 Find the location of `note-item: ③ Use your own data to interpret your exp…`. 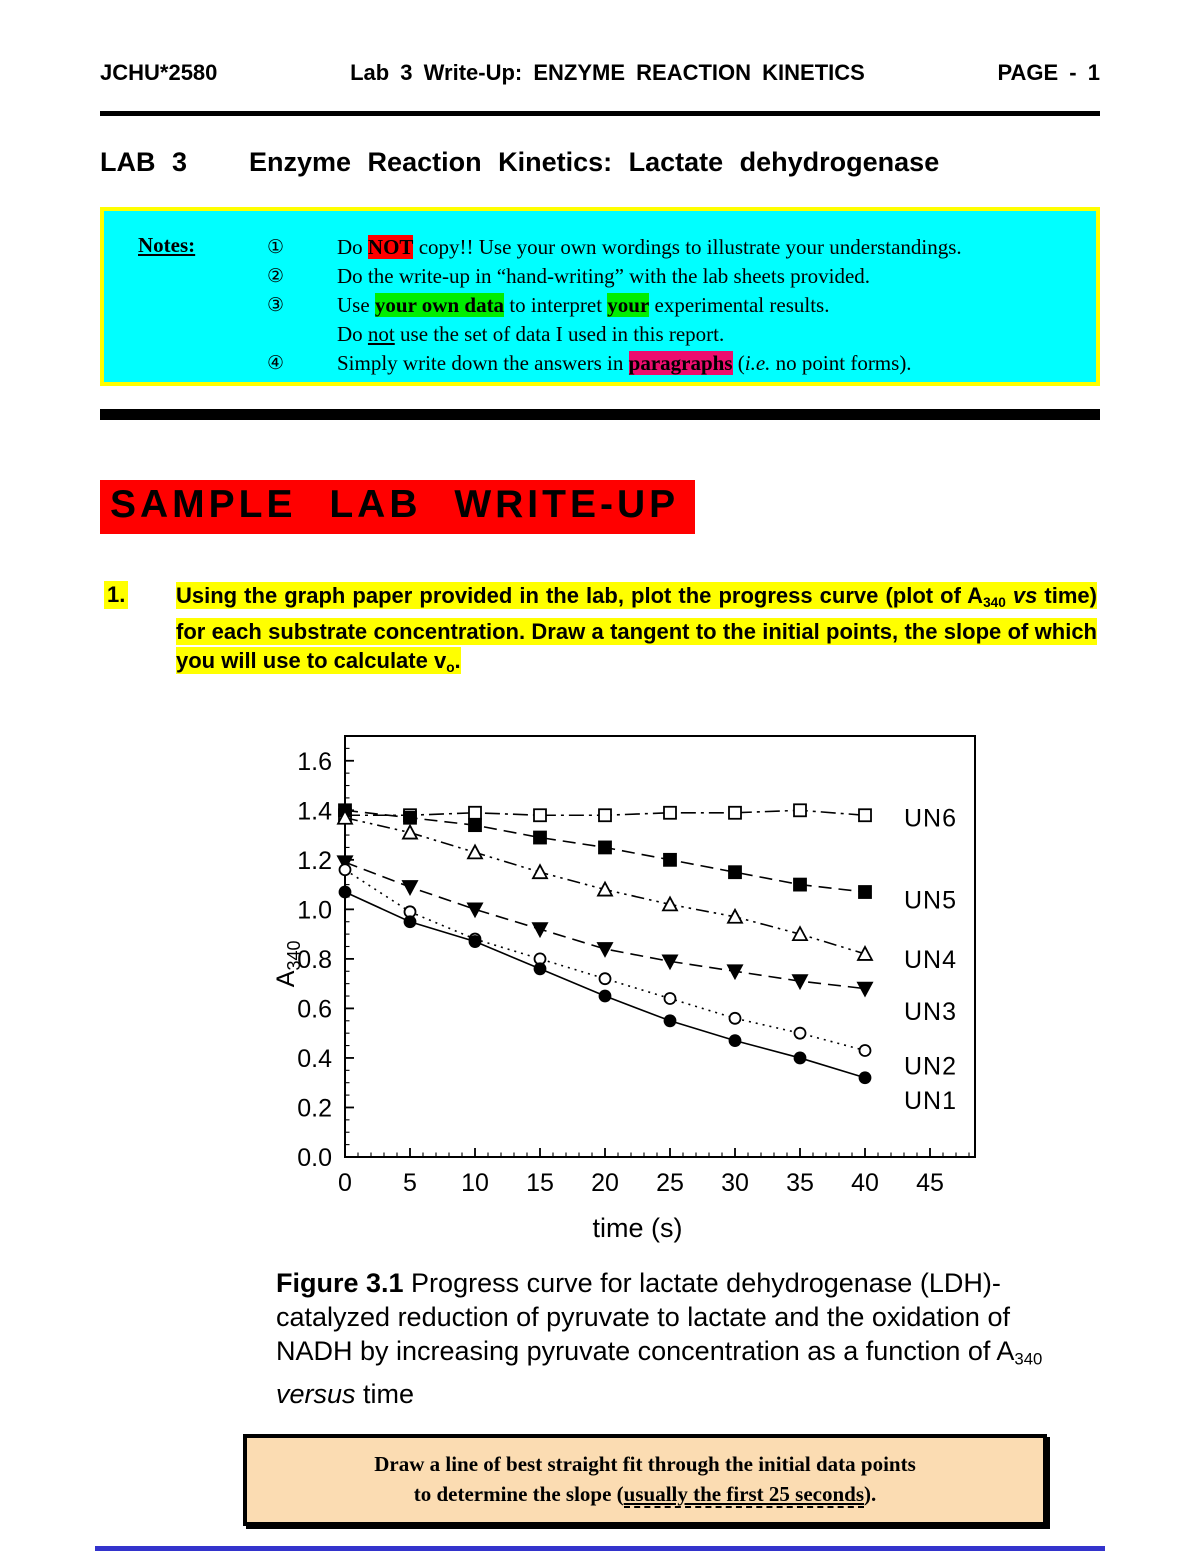

note-item: ③ Use your own data to interpret your exp… is located at coordinates (676, 305).